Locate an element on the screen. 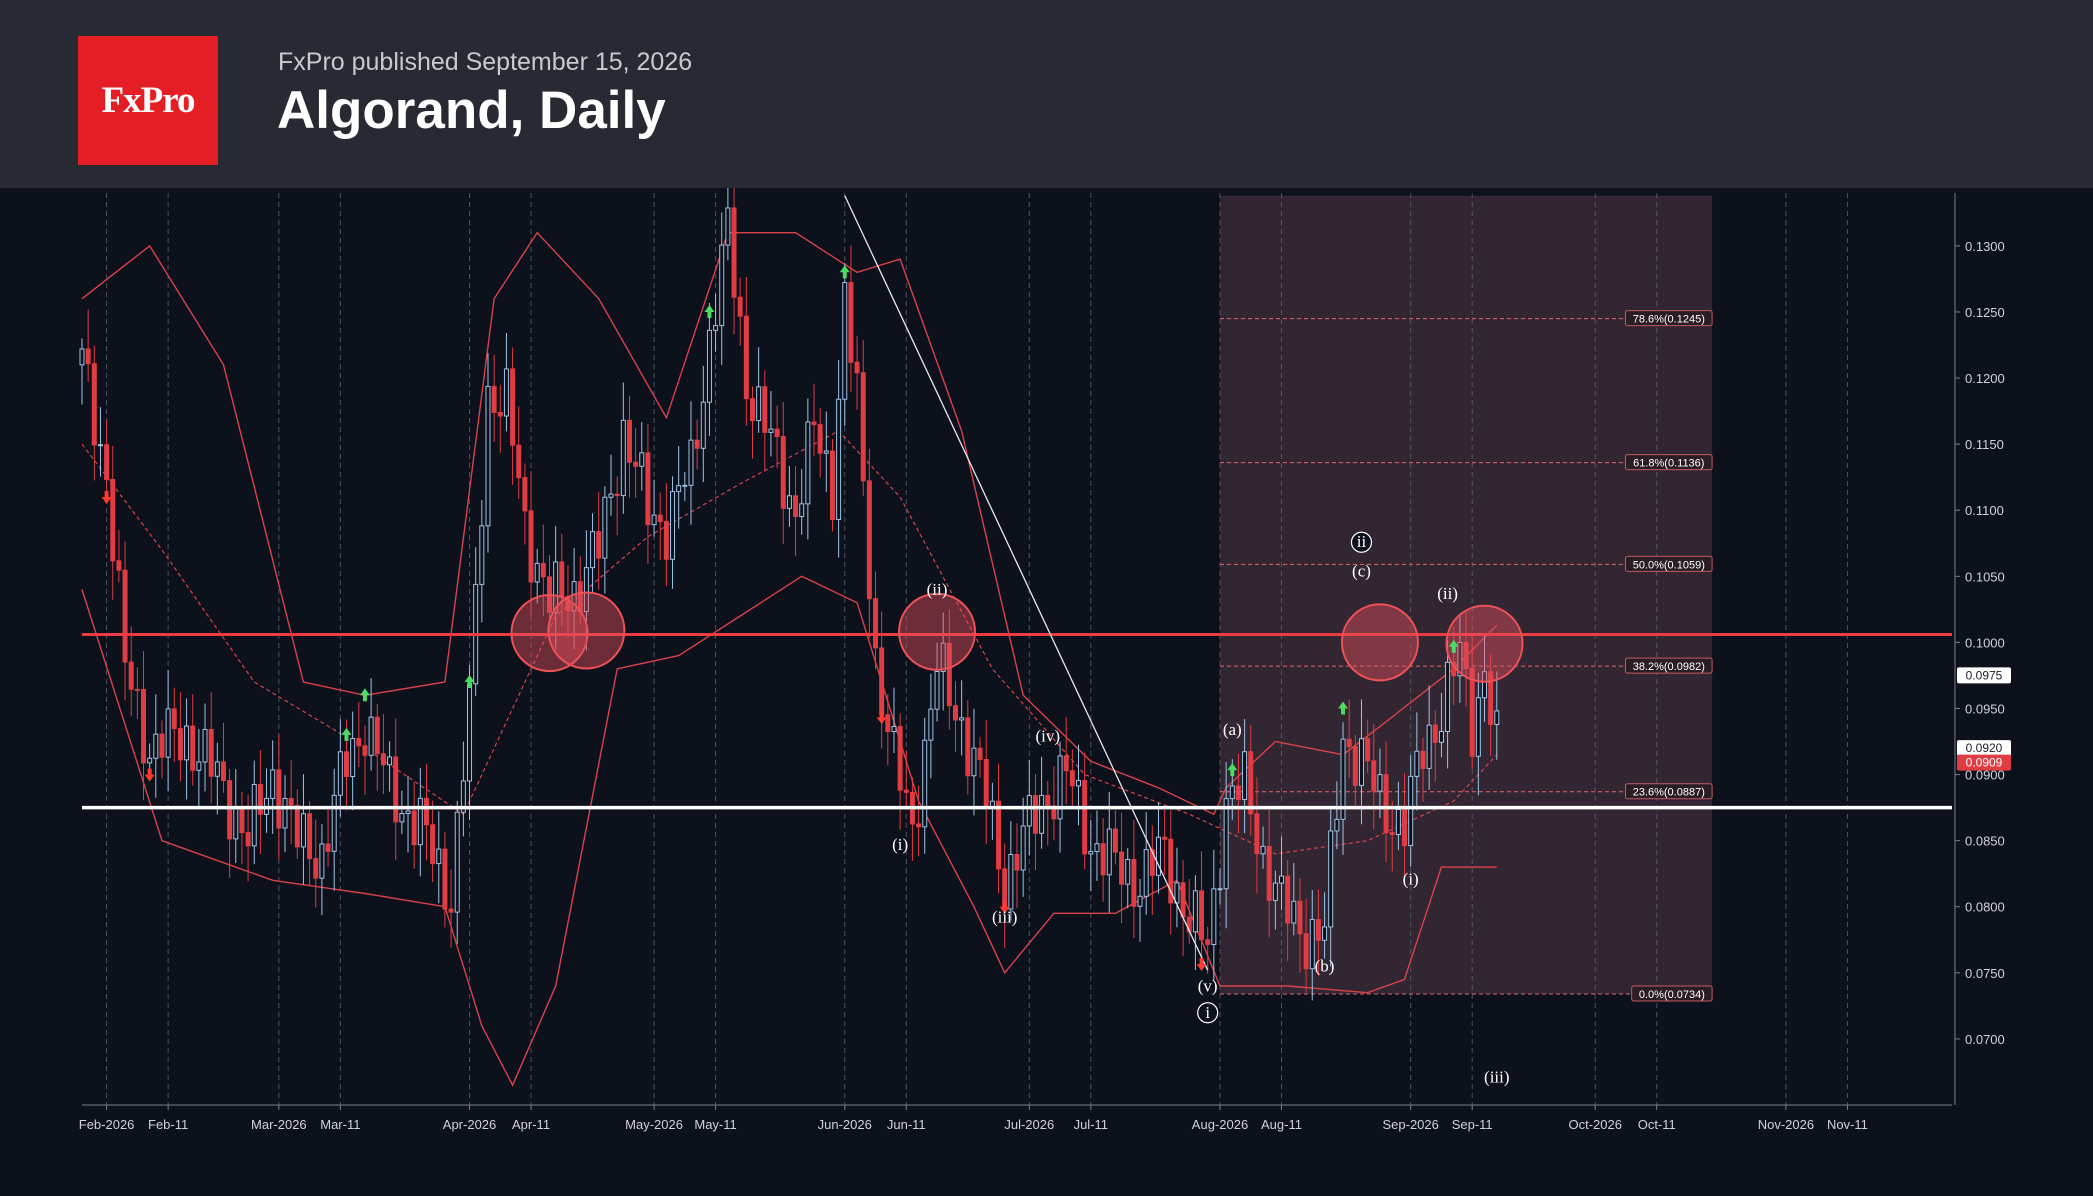 The width and height of the screenshot is (2093, 1196). y-tick-label: 0.1200 is located at coordinates (1985, 378).